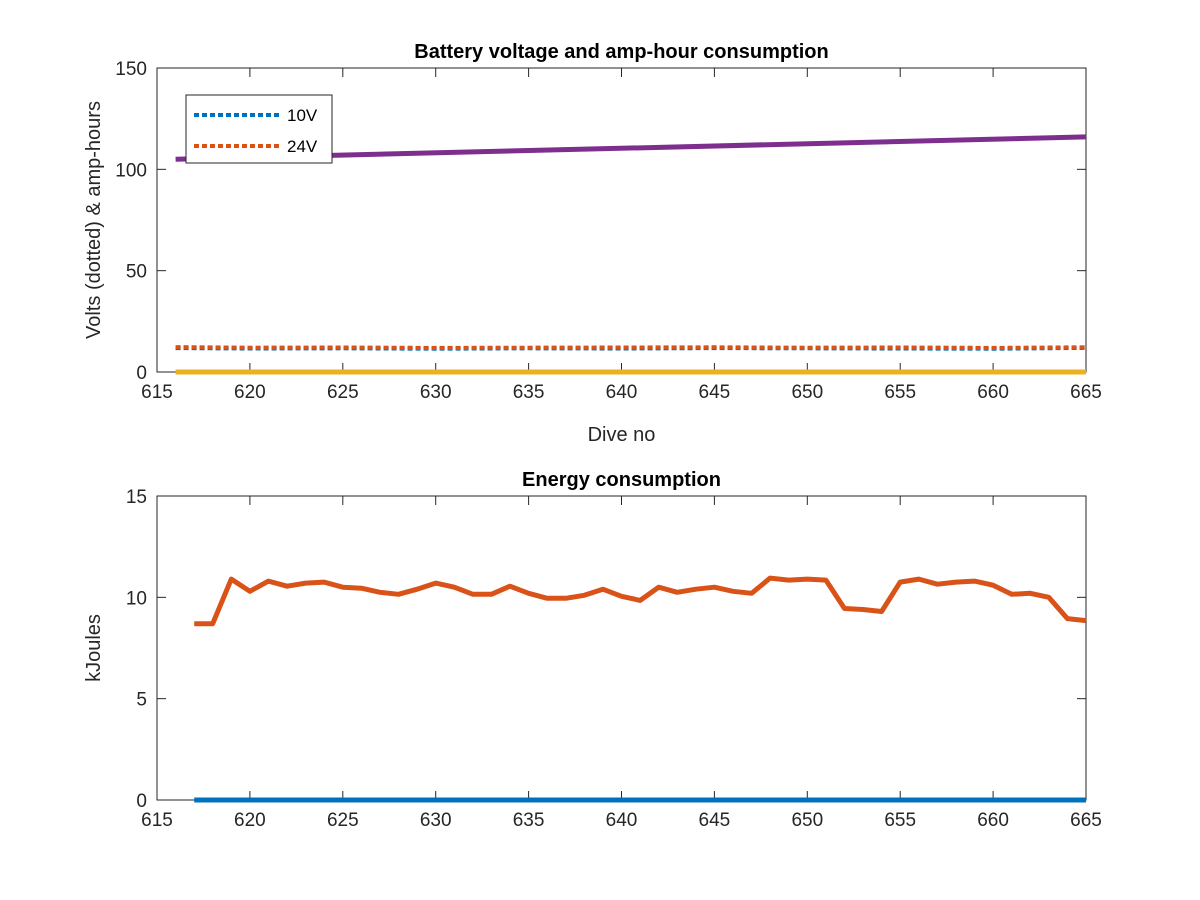 This screenshot has height=900, width=1200. What do you see at coordinates (131, 170) in the screenshot?
I see `y-tick-label: 100` at bounding box center [131, 170].